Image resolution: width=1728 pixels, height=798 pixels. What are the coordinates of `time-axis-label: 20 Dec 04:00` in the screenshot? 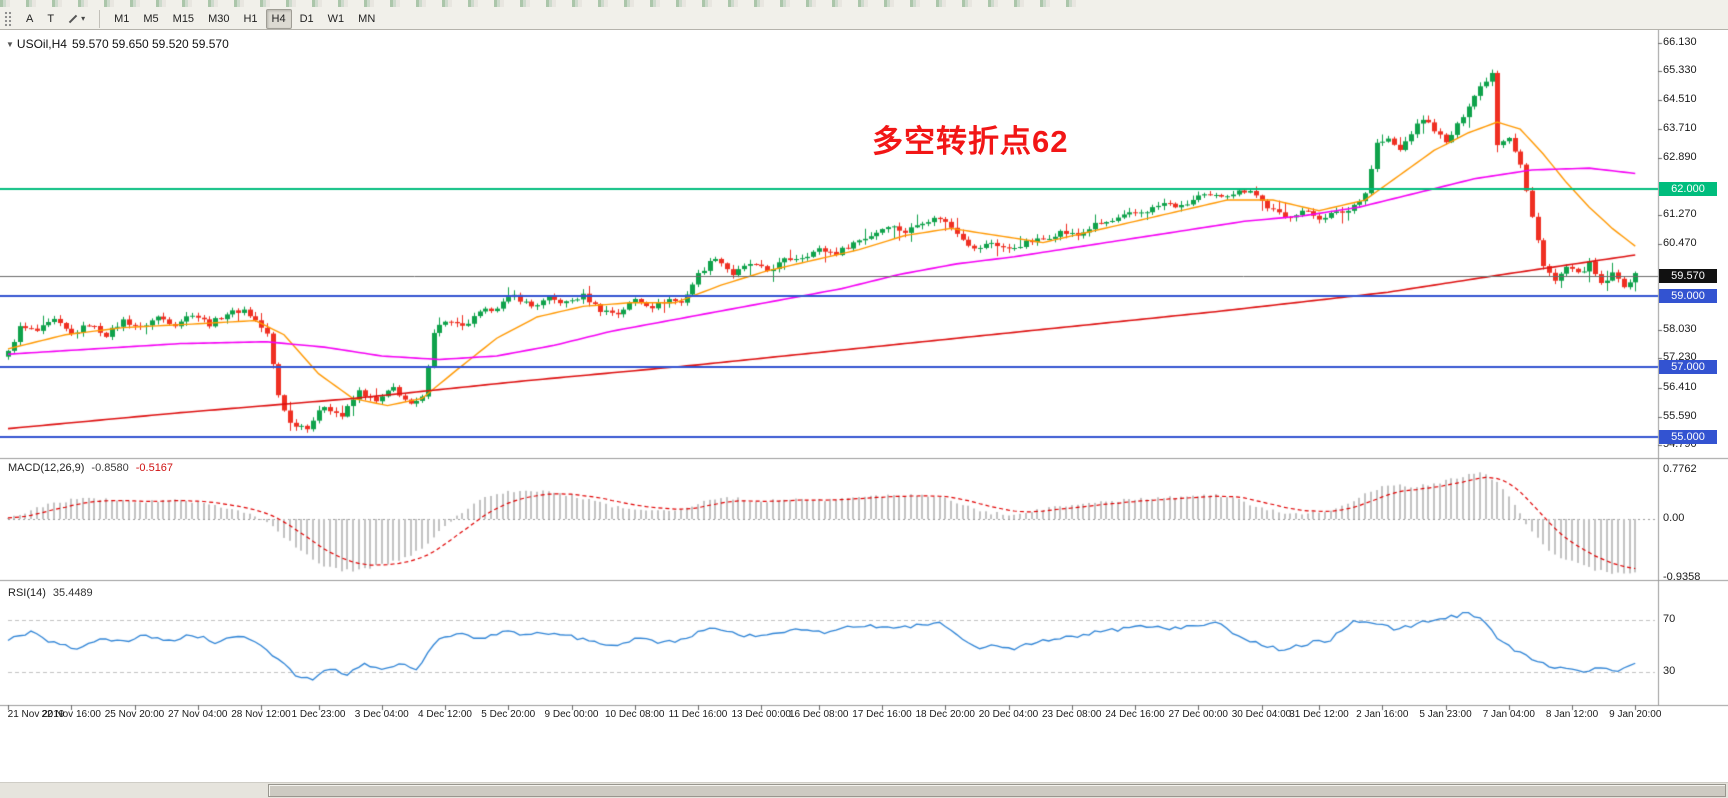 It's located at (1008, 714).